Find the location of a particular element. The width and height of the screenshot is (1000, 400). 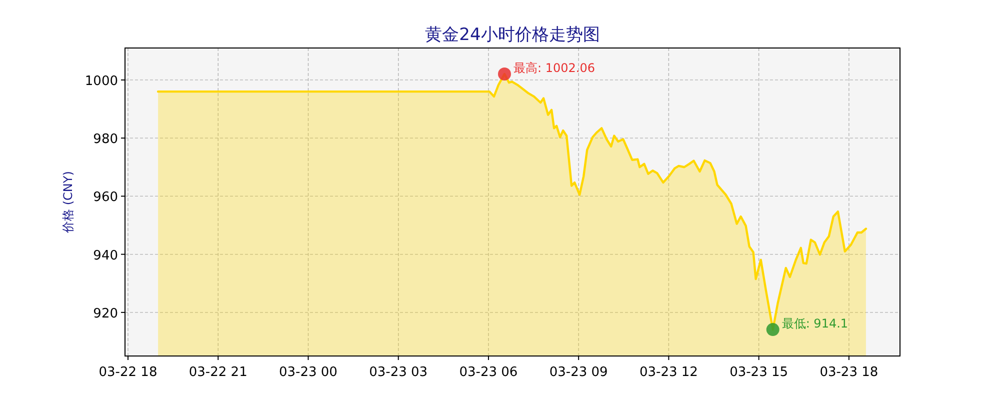

x-tick-label: 03-23 15 is located at coordinates (759, 372).